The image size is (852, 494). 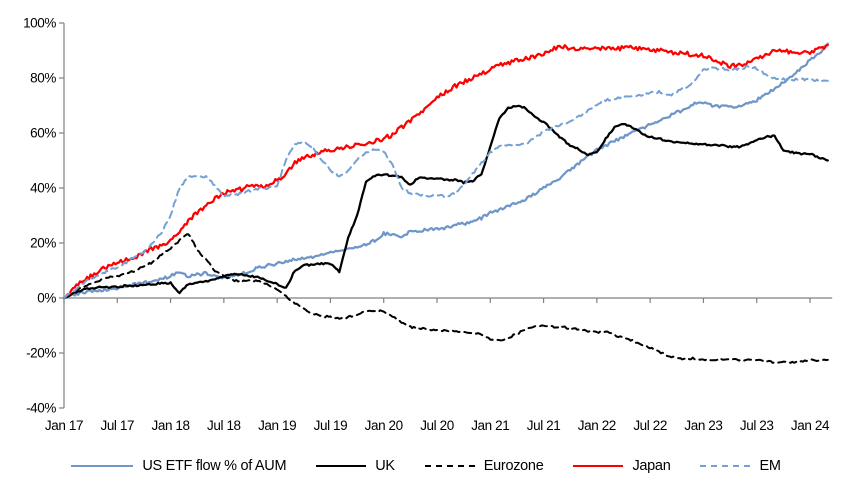 I want to click on legend-item-eurozone: Eurozone, so click(x=484, y=466).